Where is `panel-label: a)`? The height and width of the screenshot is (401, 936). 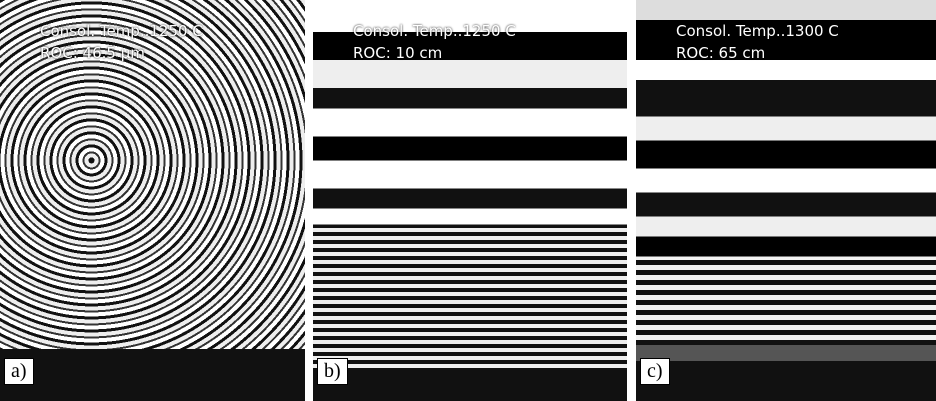
panel-label: a) is located at coordinates (19, 371).